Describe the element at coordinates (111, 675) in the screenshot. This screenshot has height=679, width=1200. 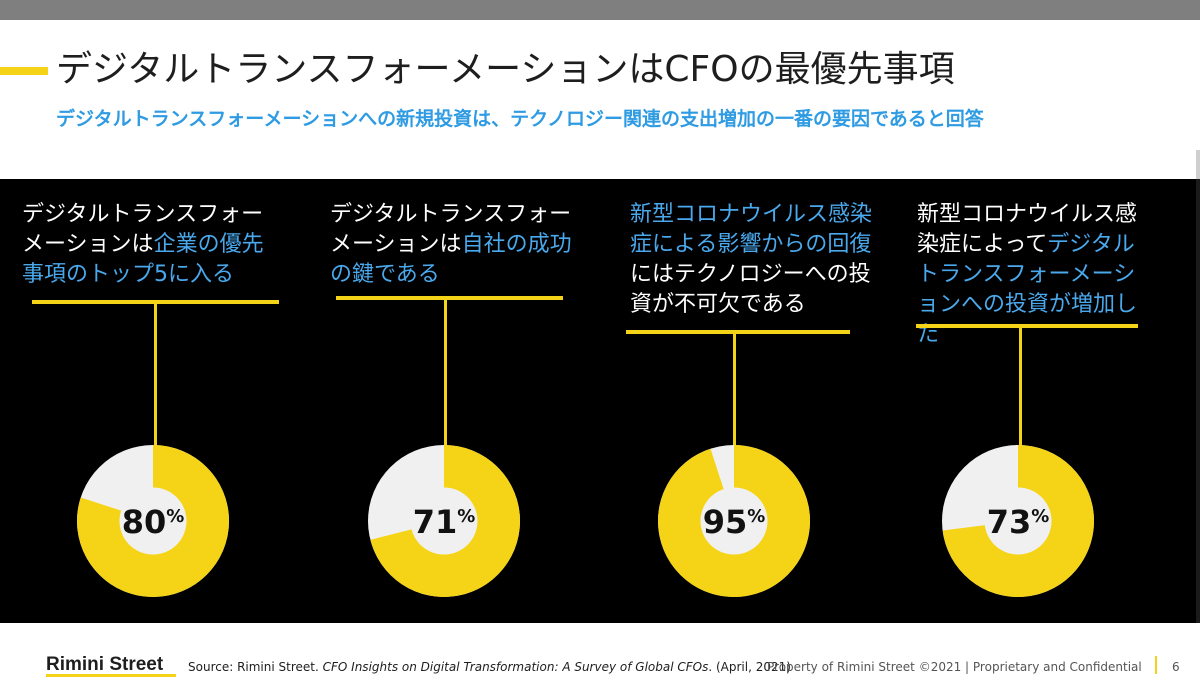
I see `logo-underline` at that location.